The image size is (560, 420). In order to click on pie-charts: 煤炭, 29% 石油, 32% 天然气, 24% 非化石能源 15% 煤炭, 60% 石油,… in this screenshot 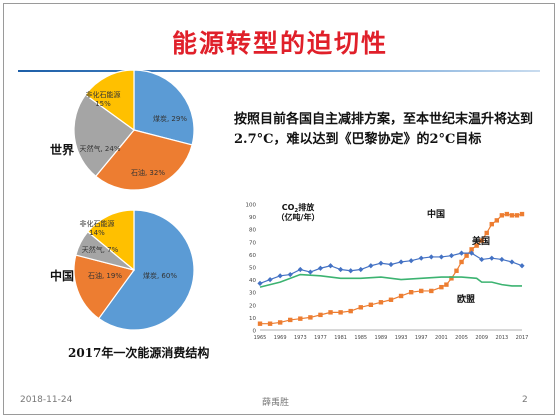, I will do `click(134, 200)`.